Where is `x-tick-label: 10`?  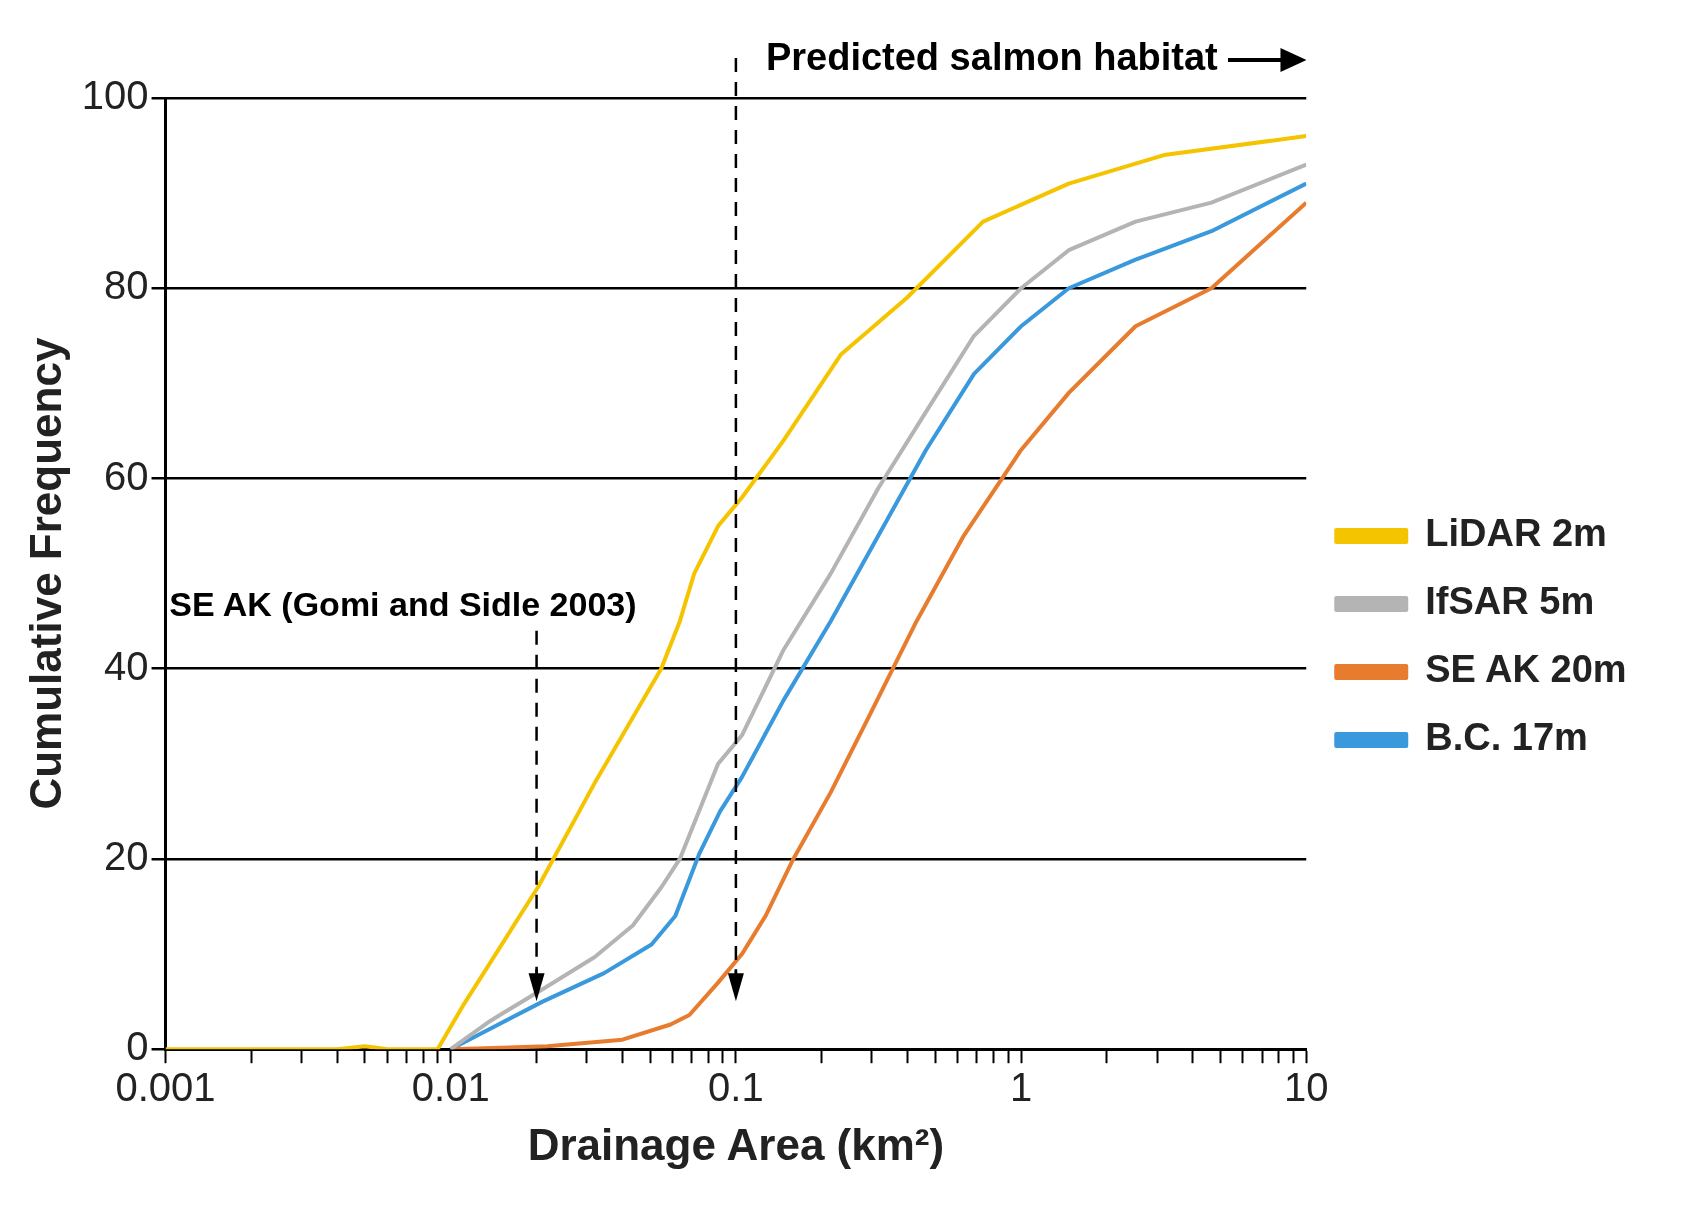
x-tick-label: 10 is located at coordinates (1306, 1087).